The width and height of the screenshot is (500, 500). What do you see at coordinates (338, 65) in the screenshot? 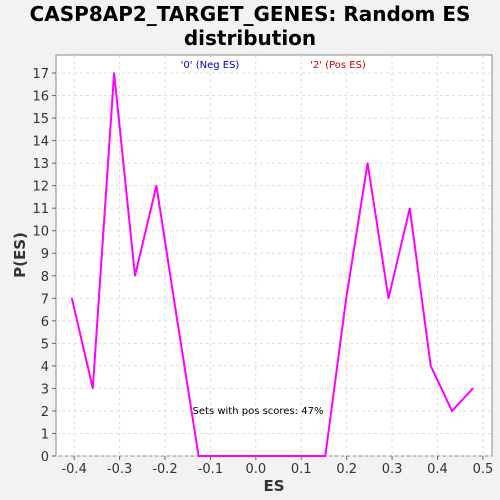
I see `legend-entry-pos-es: '2' (Pos ES)` at bounding box center [338, 65].